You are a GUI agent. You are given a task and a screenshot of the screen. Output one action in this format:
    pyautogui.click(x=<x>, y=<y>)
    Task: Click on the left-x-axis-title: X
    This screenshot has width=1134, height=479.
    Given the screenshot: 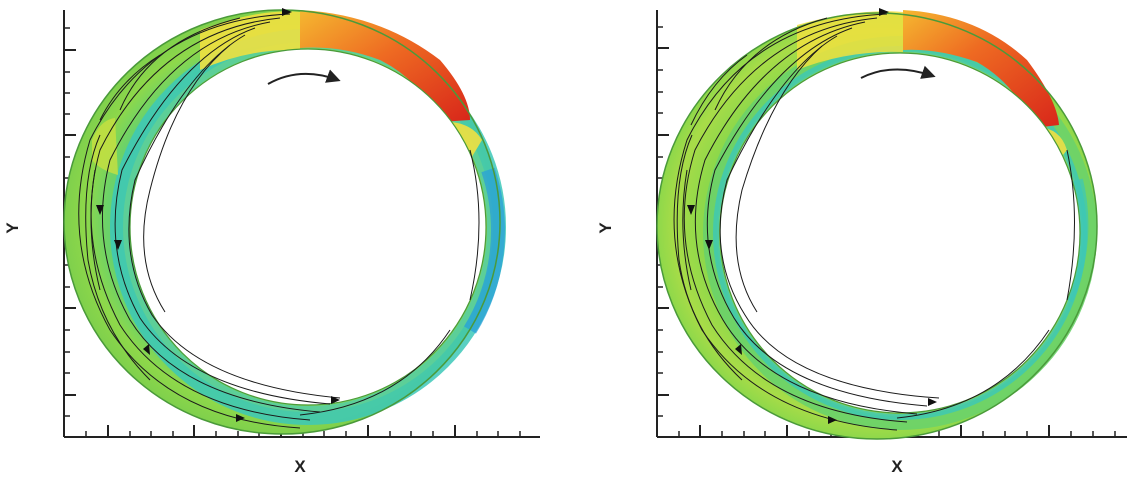 What is the action you would take?
    pyautogui.click(x=300, y=466)
    